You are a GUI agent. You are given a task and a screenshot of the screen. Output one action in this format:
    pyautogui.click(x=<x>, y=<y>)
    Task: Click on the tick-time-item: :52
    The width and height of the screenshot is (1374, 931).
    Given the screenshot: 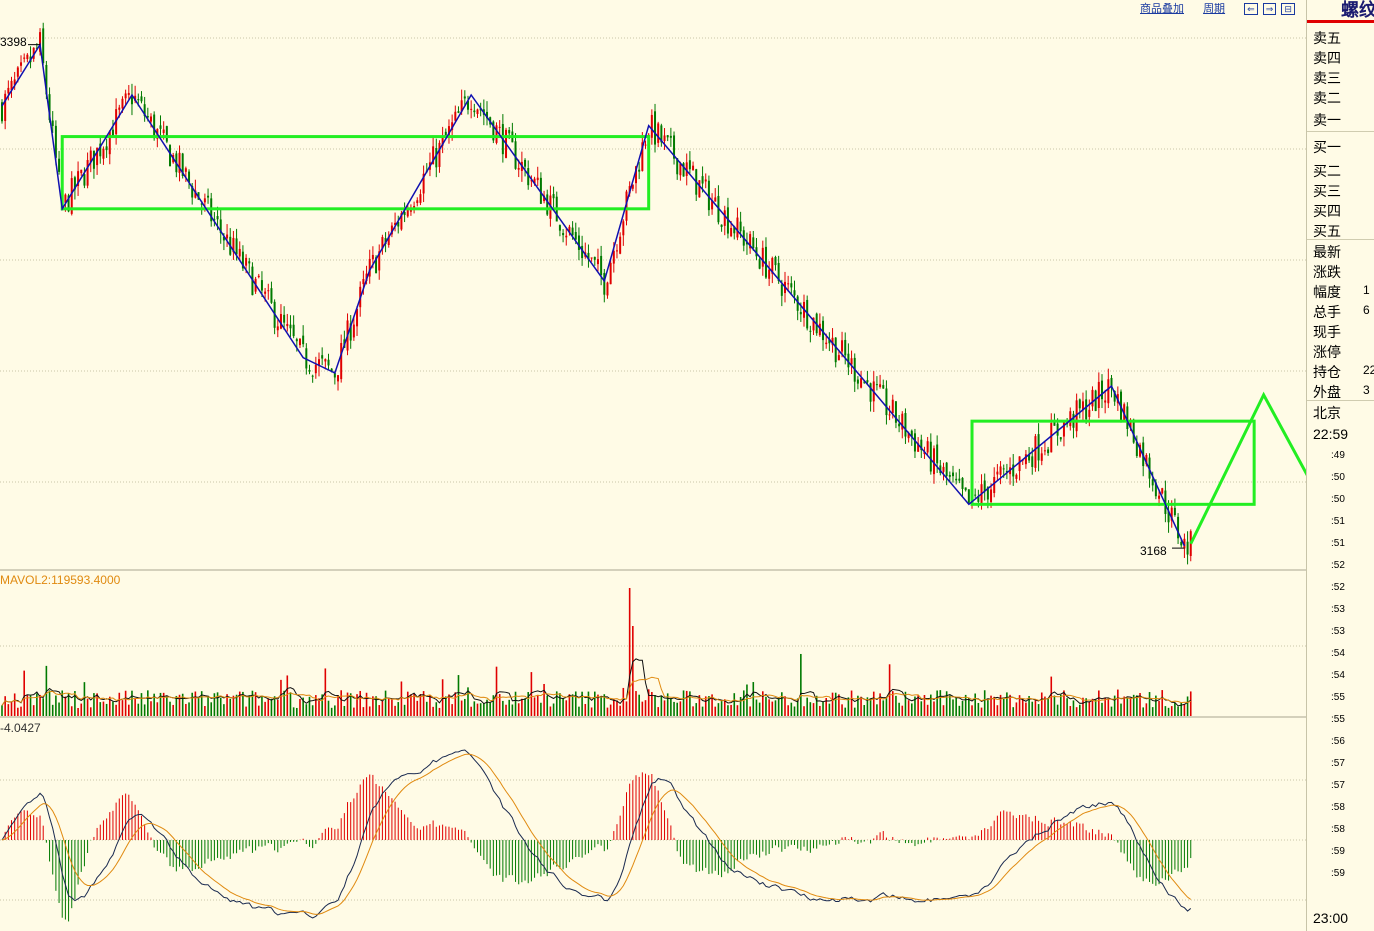 What is the action you would take?
    pyautogui.click(x=1338, y=565)
    